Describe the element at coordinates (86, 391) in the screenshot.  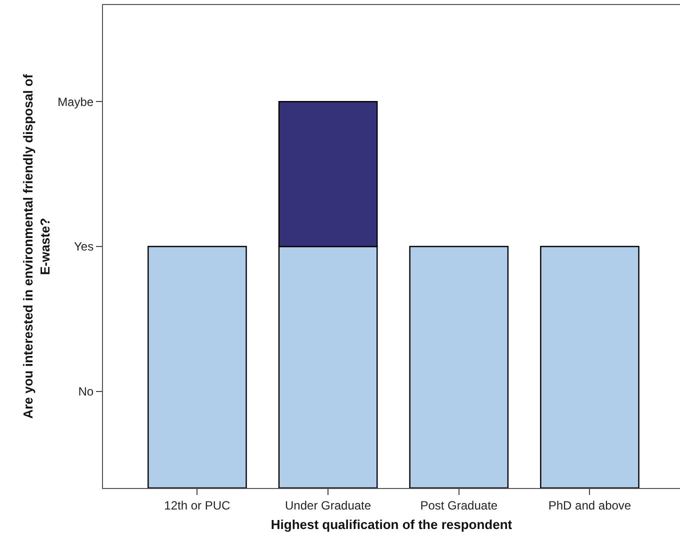
I see `text: No` at that location.